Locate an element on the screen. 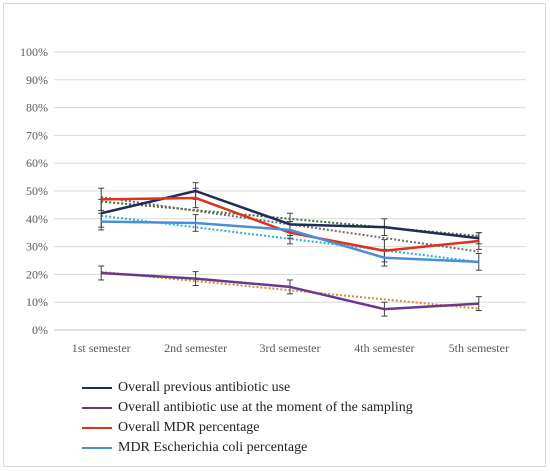 Image resolution: width=550 pixels, height=471 pixels. legend-label: Overall previous antibiotic use is located at coordinates (204, 387).